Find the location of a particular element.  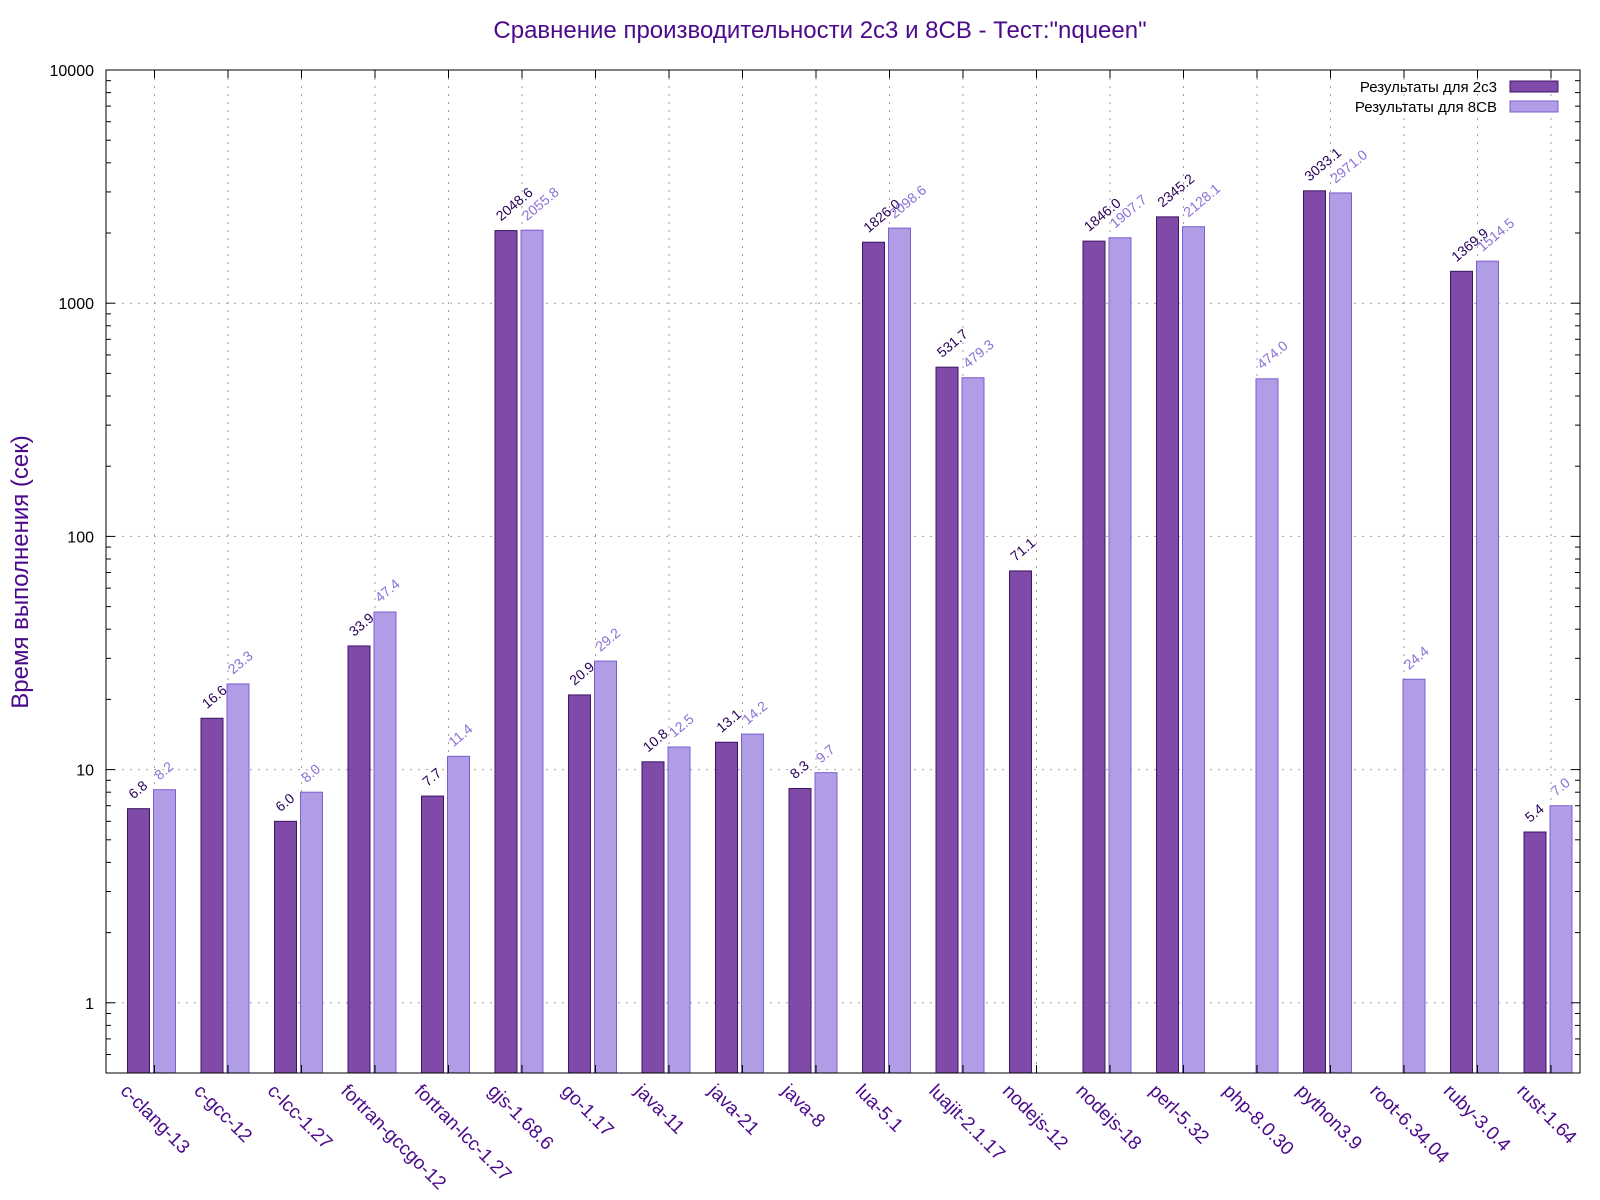

value-label-2c3: 16.6 is located at coordinates (214, 697).